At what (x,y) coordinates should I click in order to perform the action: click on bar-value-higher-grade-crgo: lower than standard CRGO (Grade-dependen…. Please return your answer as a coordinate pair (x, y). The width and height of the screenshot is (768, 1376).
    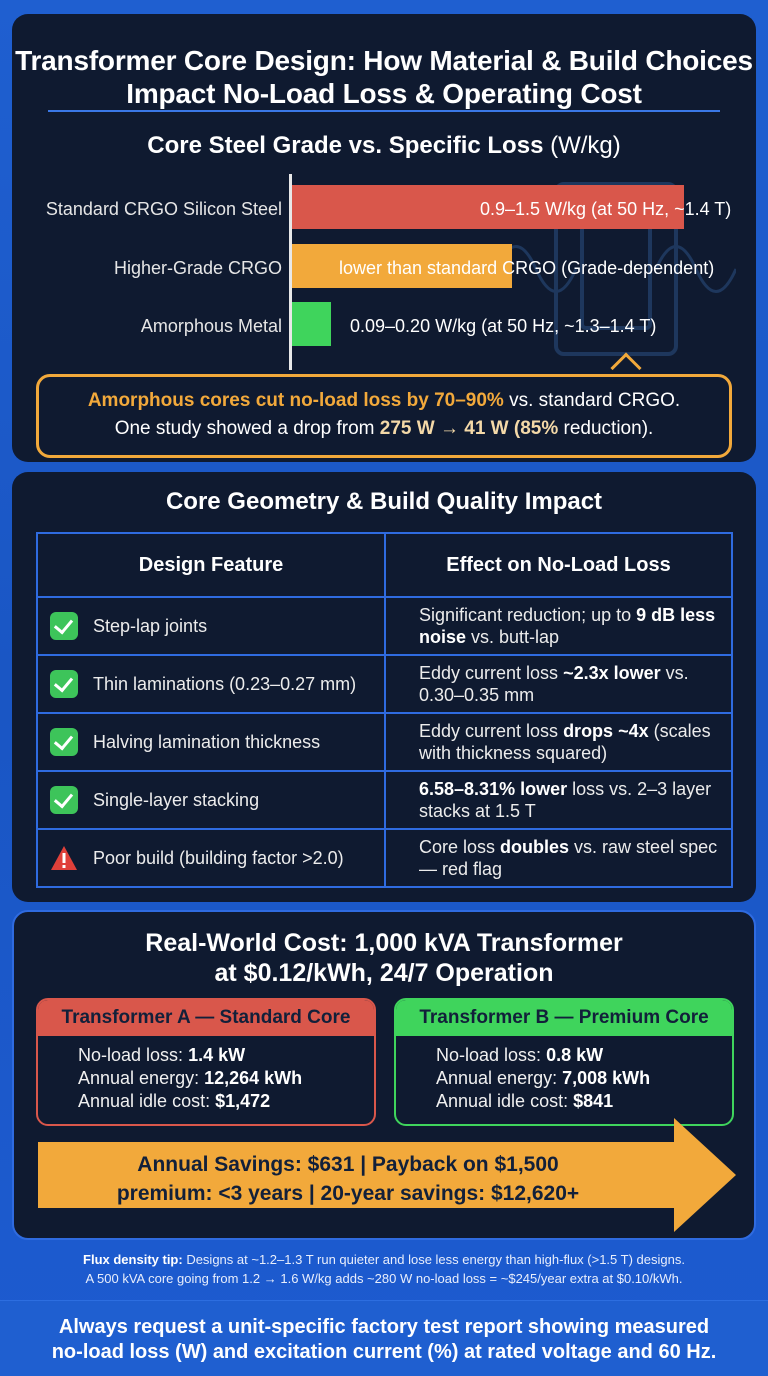
    Looking at the image, I should click on (527, 268).